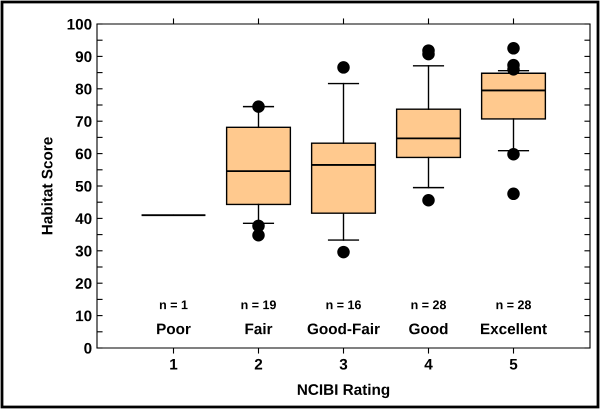 Image resolution: width=600 pixels, height=409 pixels. I want to click on y-axis-title: Habitat Score, so click(47, 185).